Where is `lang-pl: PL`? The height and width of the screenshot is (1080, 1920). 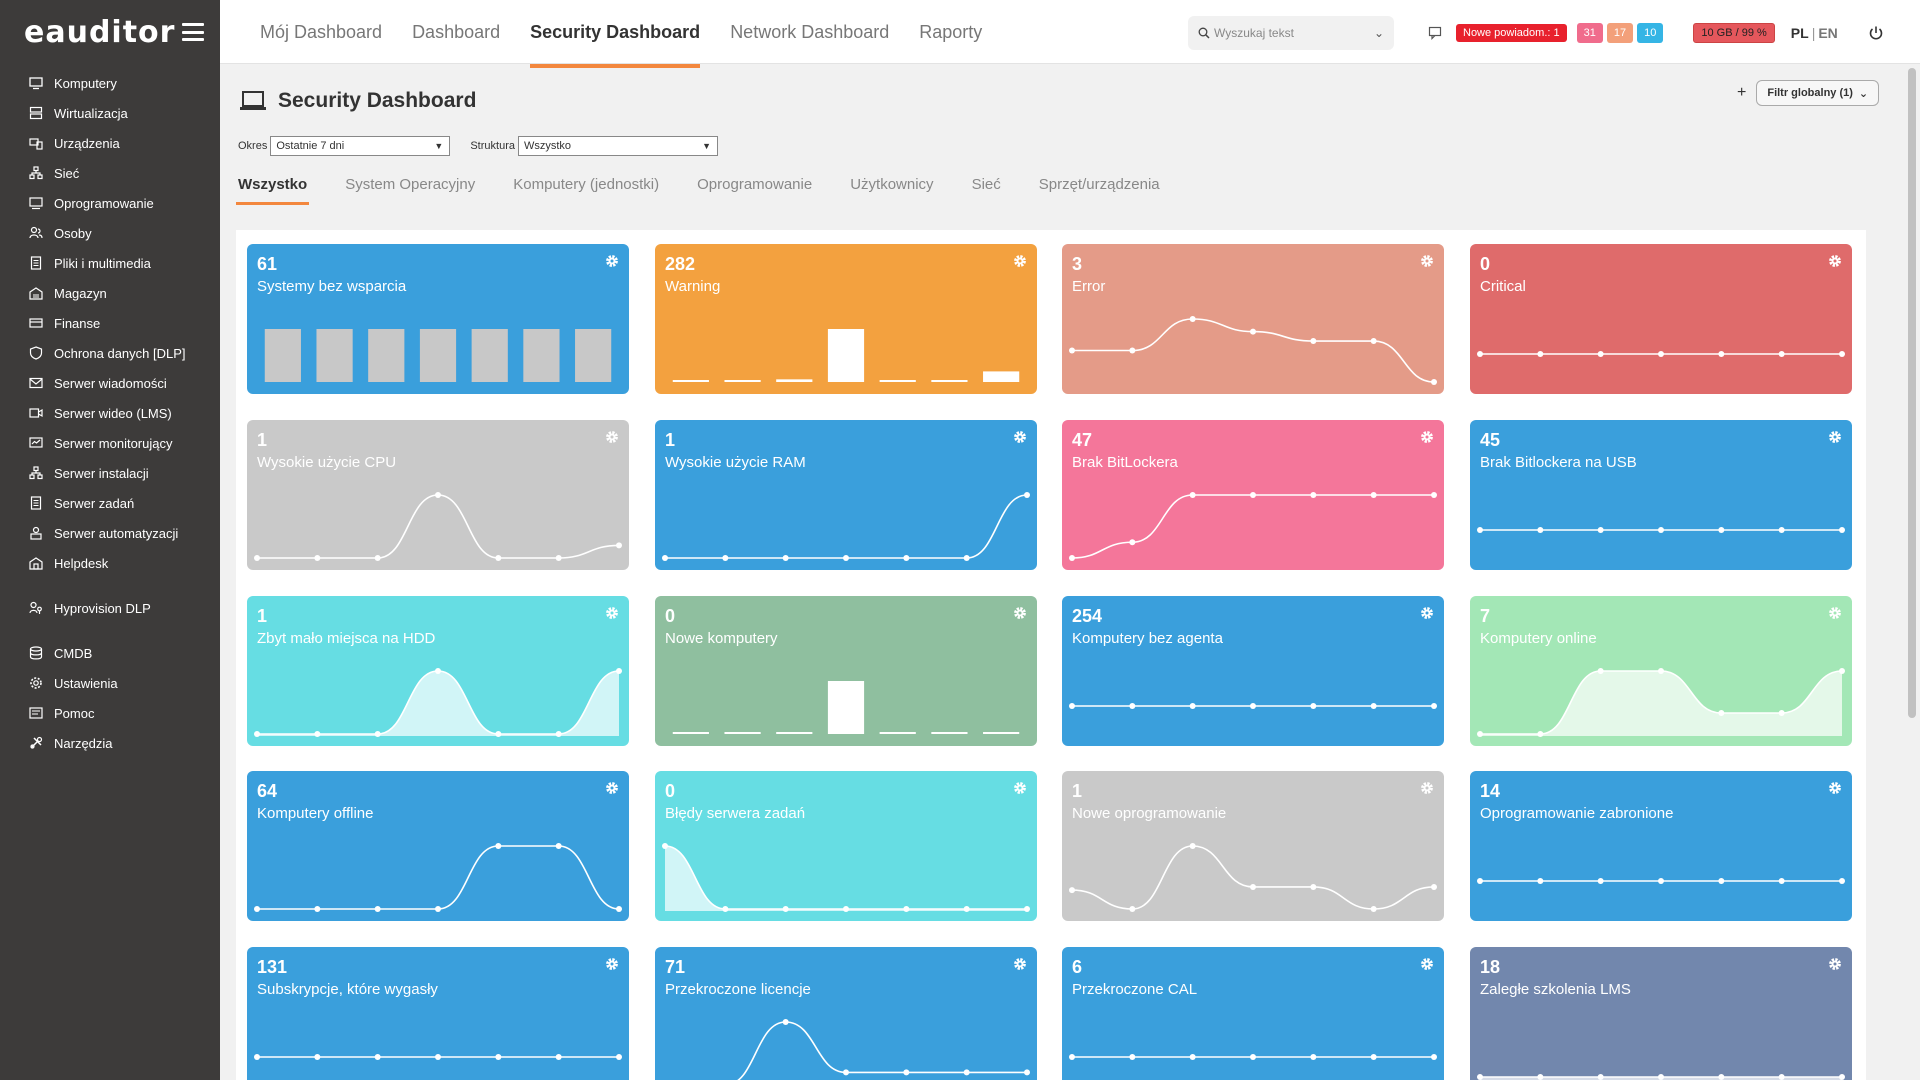 lang-pl: PL is located at coordinates (1799, 33).